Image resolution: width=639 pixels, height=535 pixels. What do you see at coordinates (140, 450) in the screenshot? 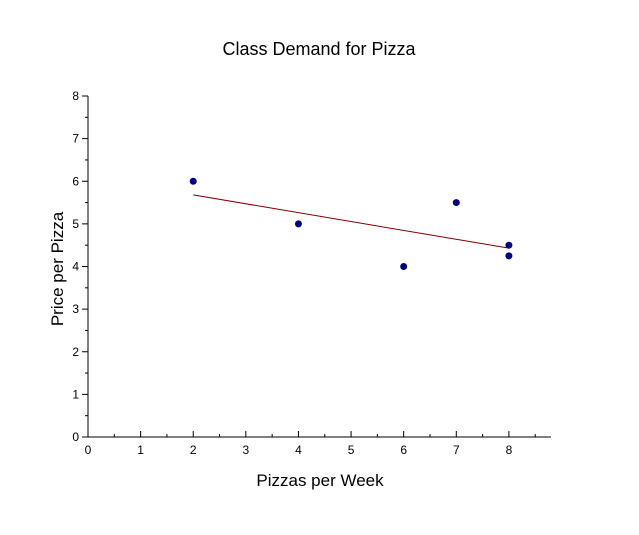
I see `x-tick-label: 1` at bounding box center [140, 450].